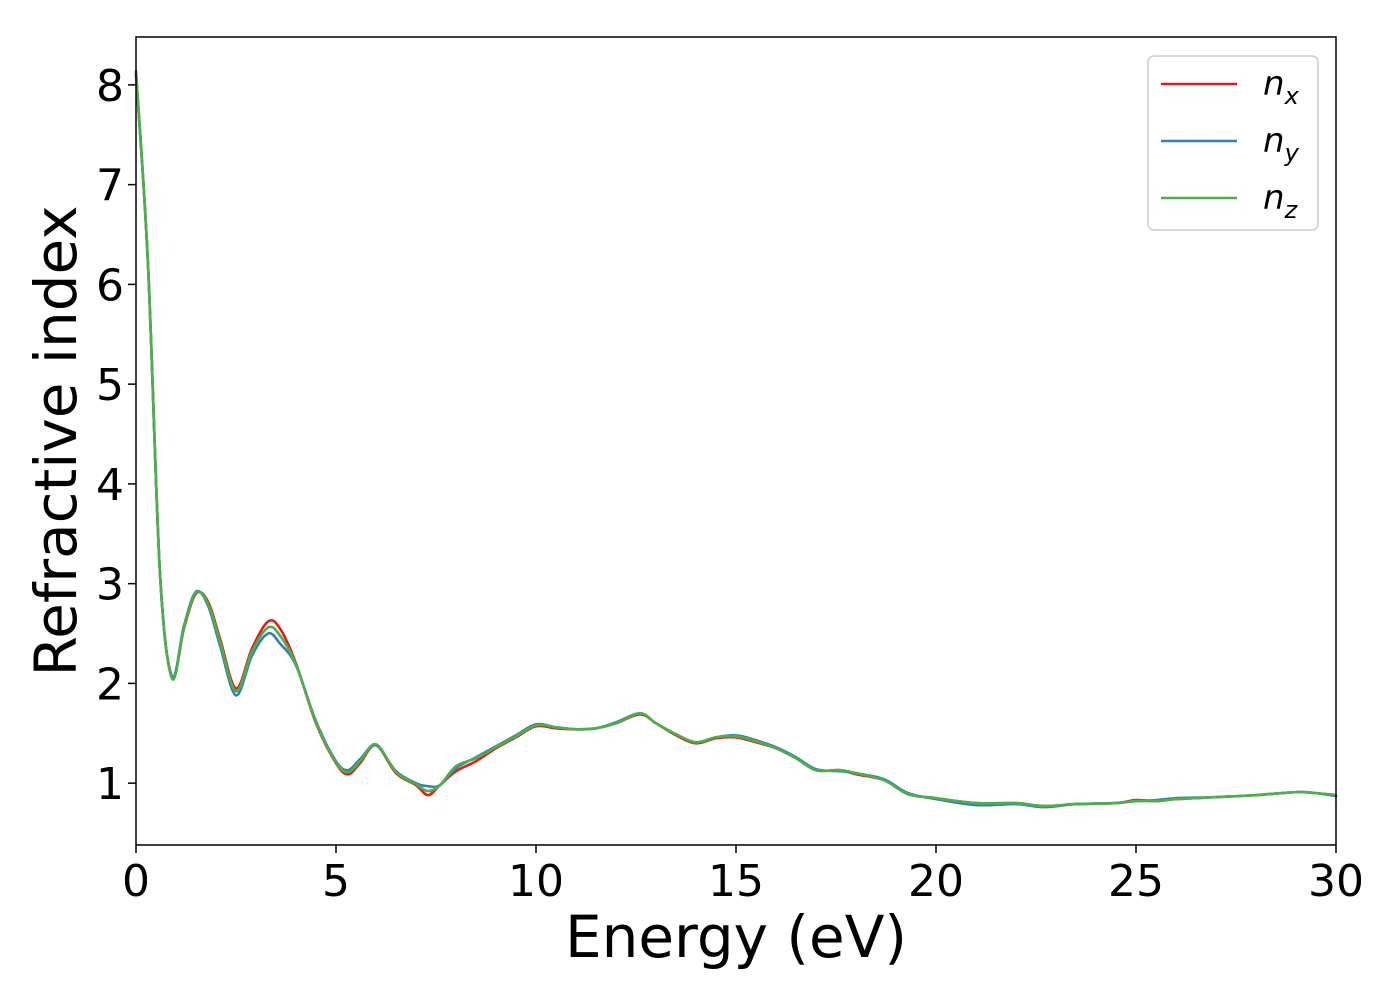  I want to click on x-tick-label: 20, so click(936, 881).